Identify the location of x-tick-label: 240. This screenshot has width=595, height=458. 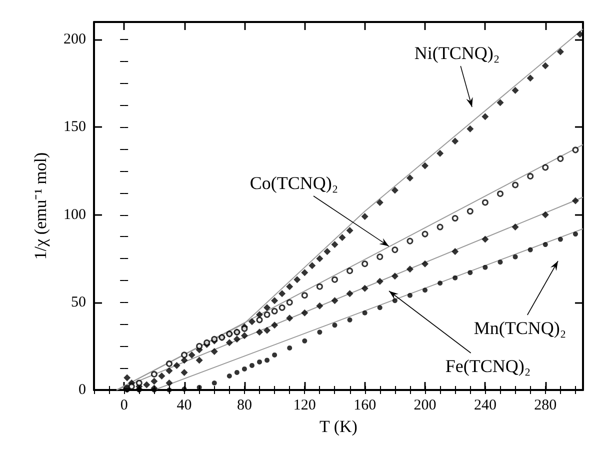
(485, 406).